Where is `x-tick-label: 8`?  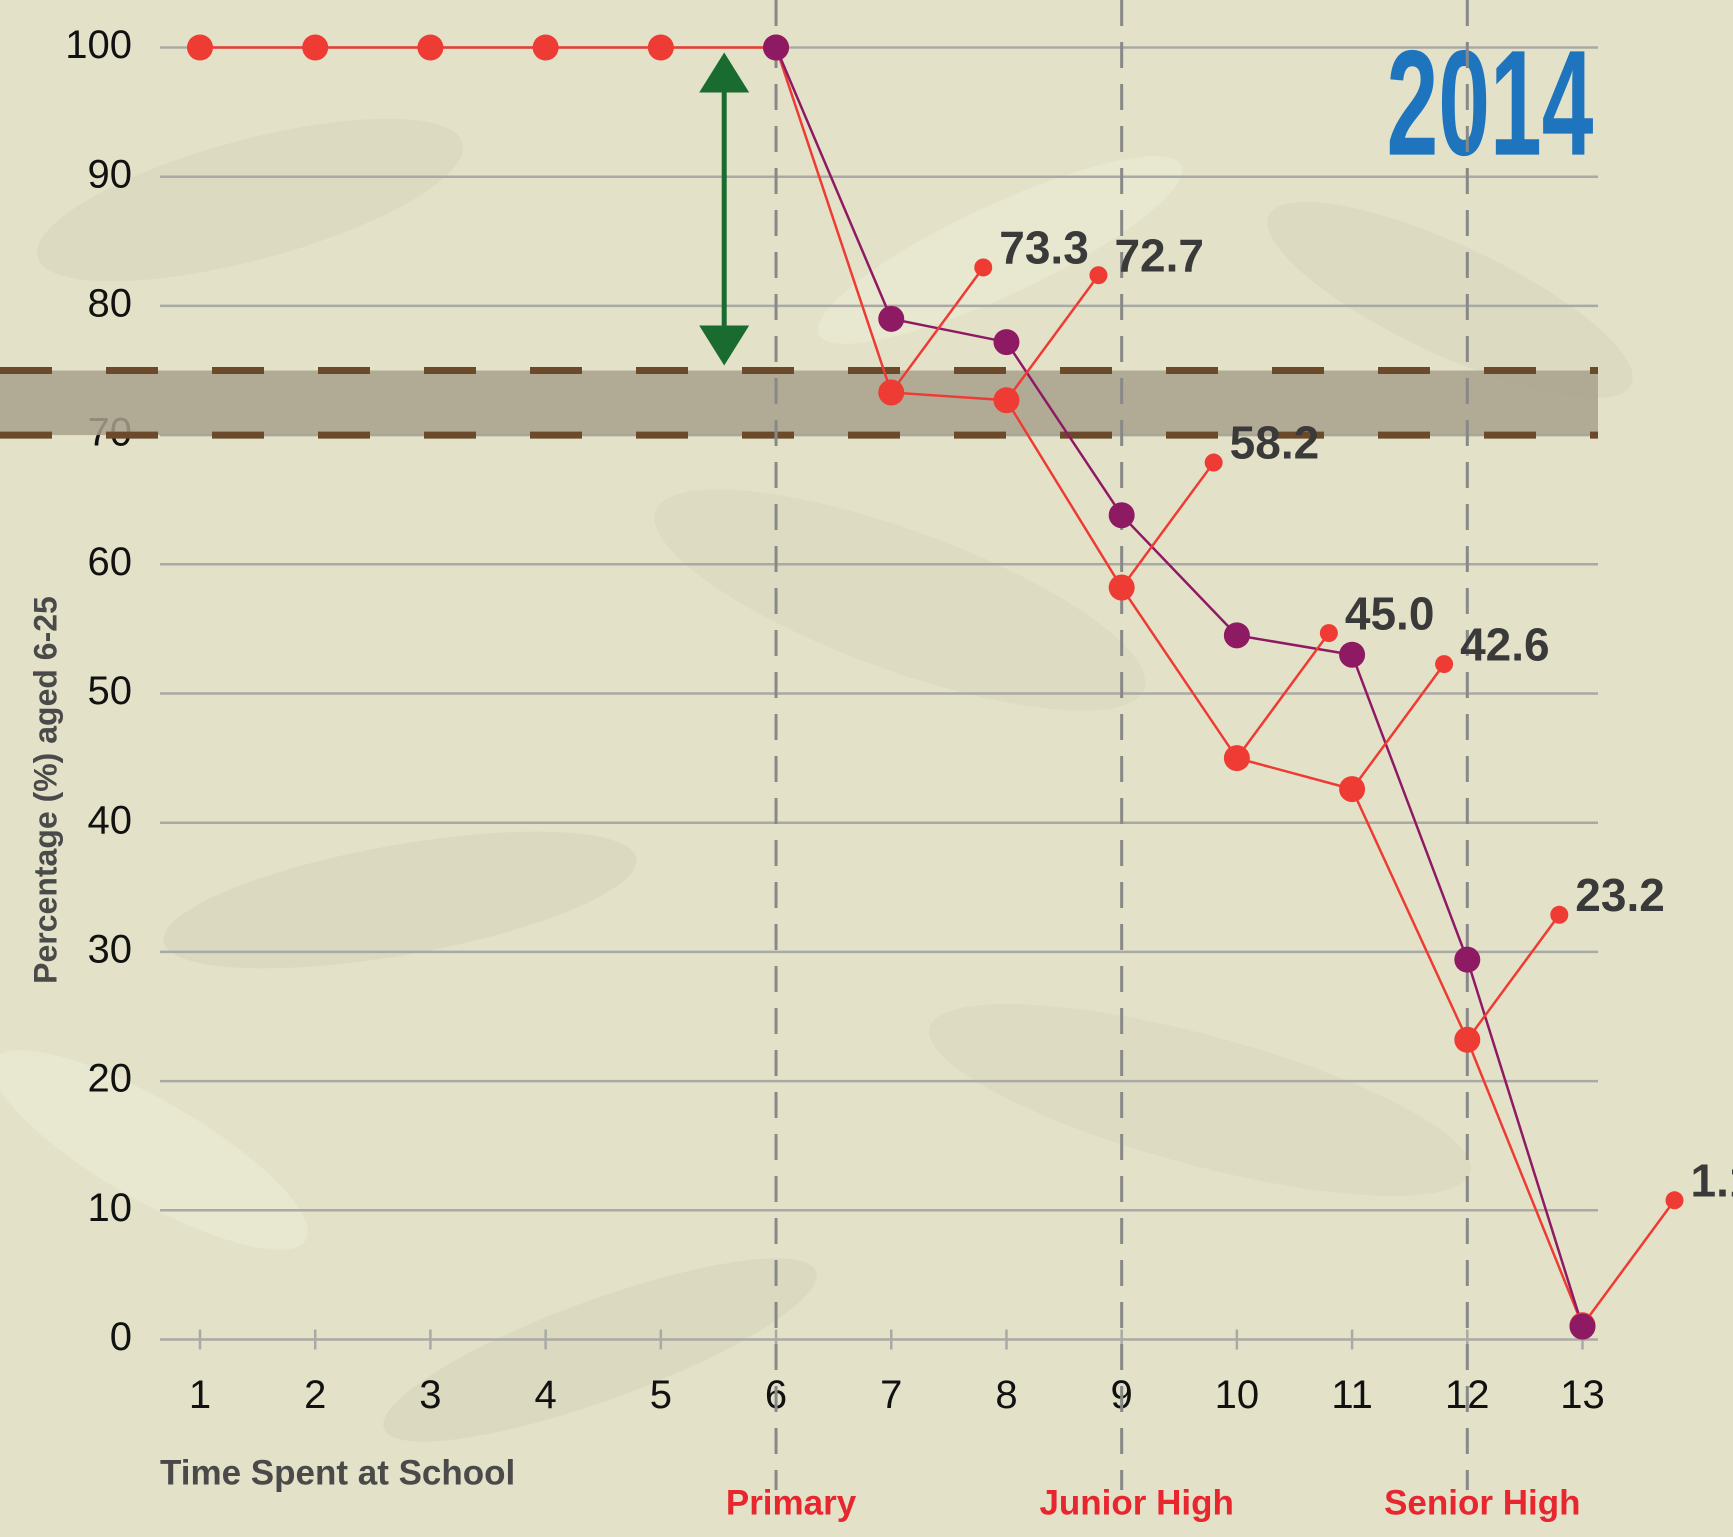
x-tick-label: 8 is located at coordinates (1006, 1395).